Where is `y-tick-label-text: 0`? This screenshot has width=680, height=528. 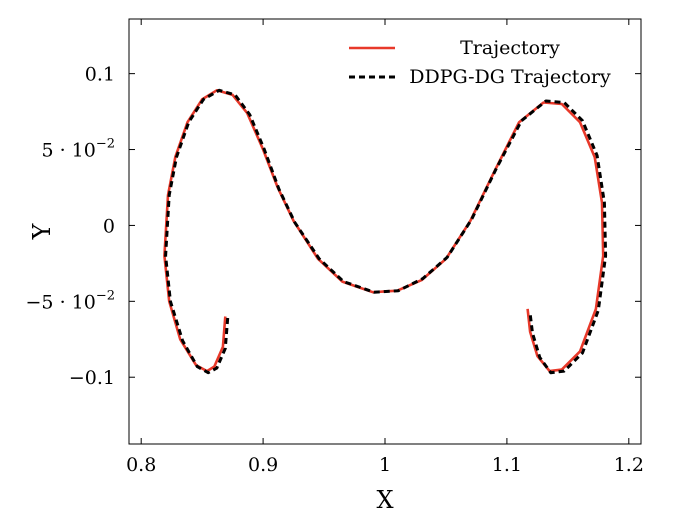
y-tick-label-text: 0 is located at coordinates (109, 226).